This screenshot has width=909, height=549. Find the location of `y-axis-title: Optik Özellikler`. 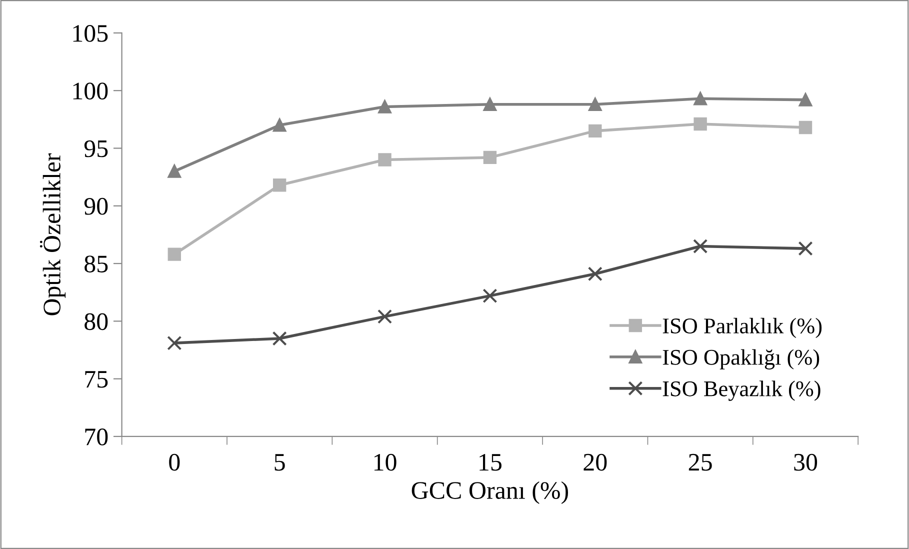

y-axis-title: Optik Özellikler is located at coordinates (53, 234).